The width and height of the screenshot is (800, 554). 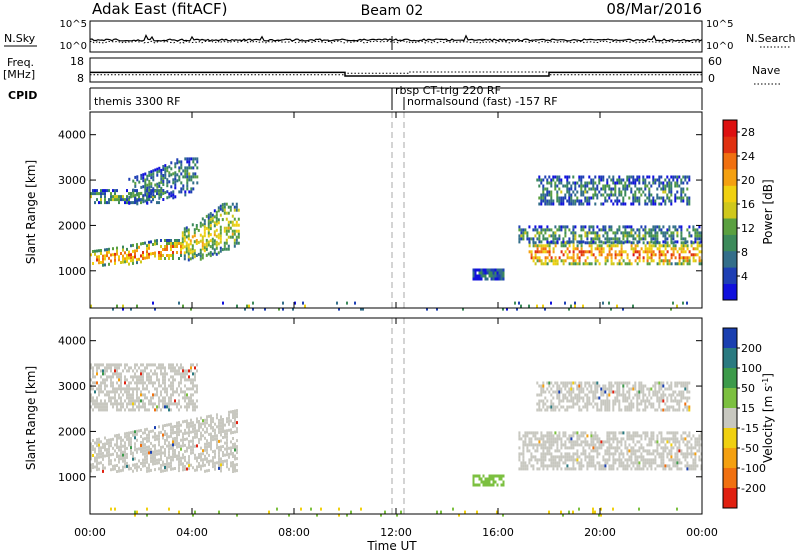 What do you see at coordinates (730, 378) in the screenshot?
I see `velocity-colorbar-swatch` at bounding box center [730, 378].